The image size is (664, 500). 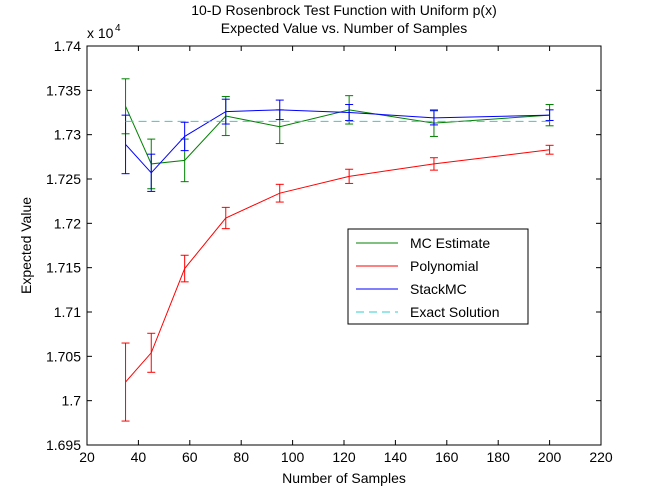 I want to click on y-axis-label: Expected Value, so click(x=26, y=245).